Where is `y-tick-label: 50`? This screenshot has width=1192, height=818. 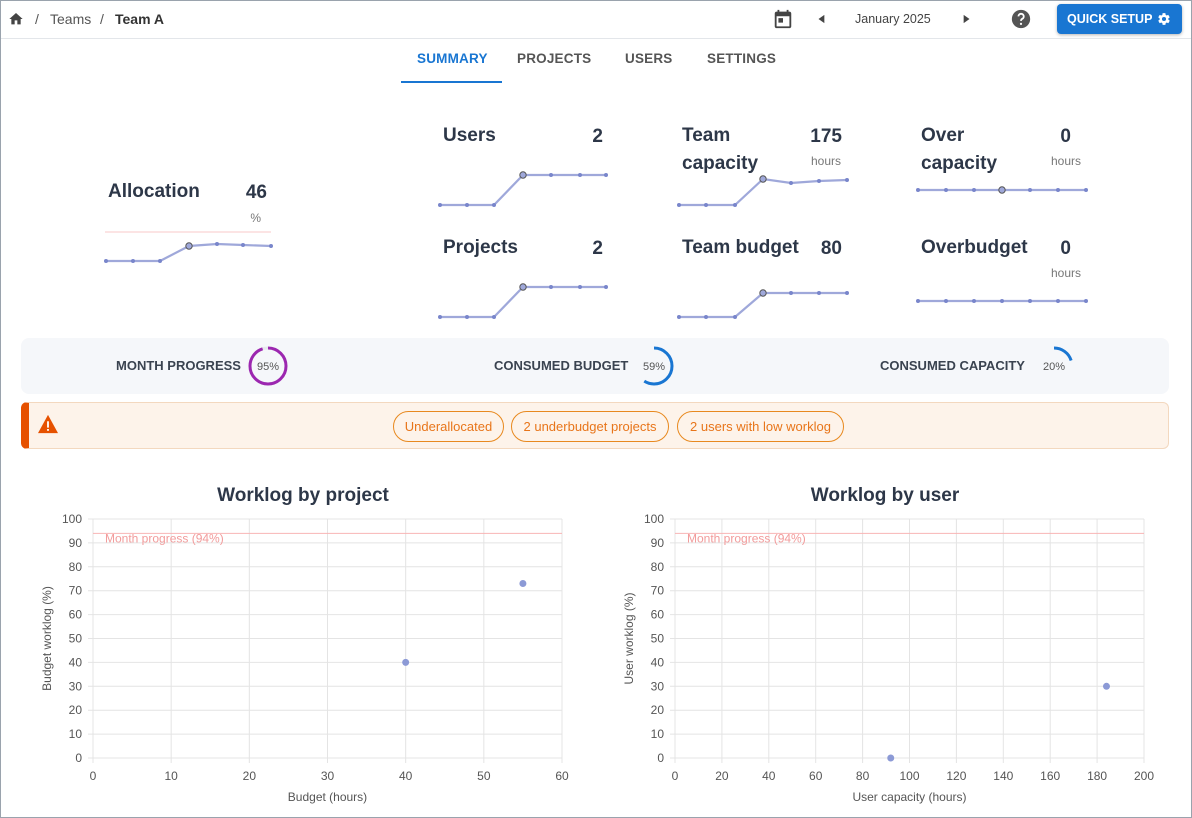 y-tick-label: 50 is located at coordinates (76, 639).